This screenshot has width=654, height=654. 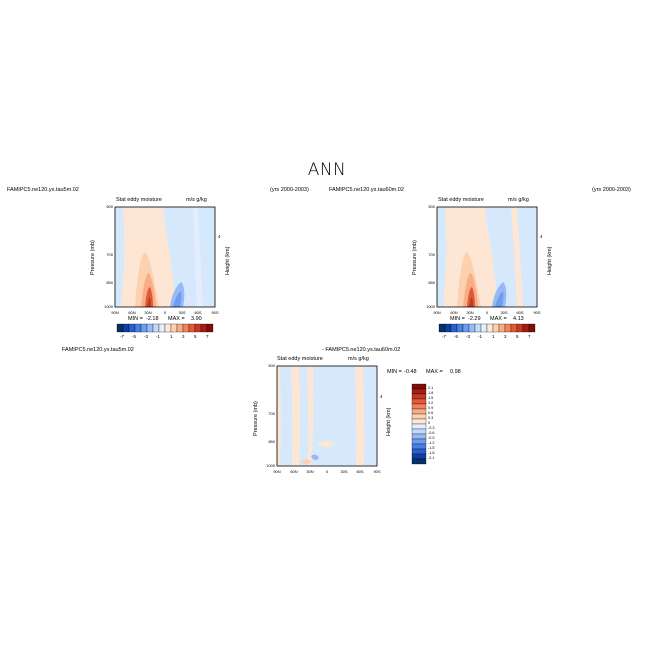 What do you see at coordinates (429, 423) in the screenshot?
I see `panel3-cb-label: 0` at bounding box center [429, 423].